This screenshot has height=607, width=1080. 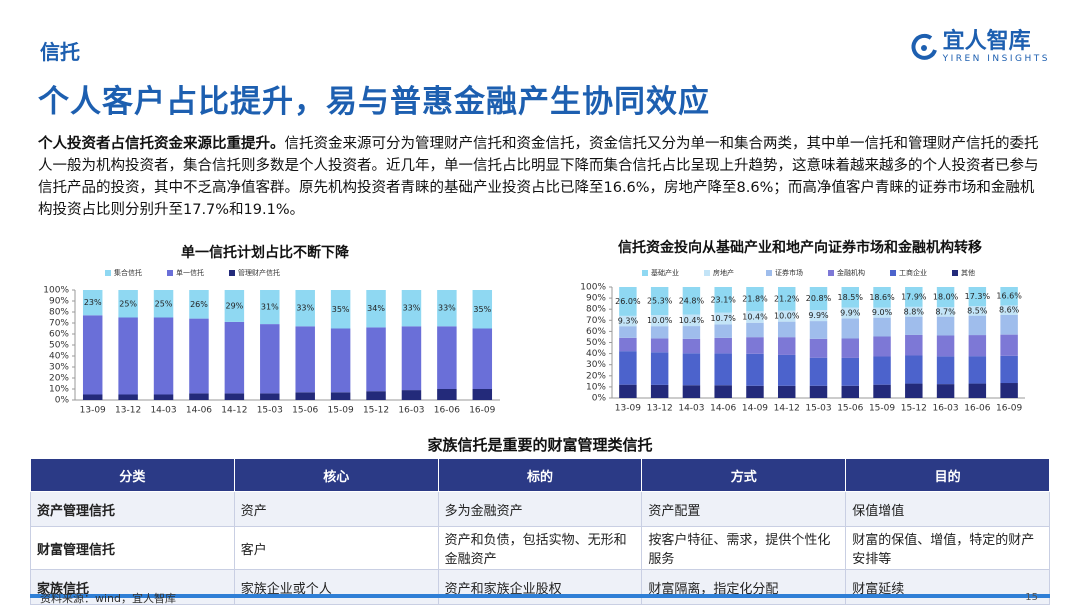 I want to click on table-header-row: 分类 核心 标的 方式 目的, so click(x=540, y=475).